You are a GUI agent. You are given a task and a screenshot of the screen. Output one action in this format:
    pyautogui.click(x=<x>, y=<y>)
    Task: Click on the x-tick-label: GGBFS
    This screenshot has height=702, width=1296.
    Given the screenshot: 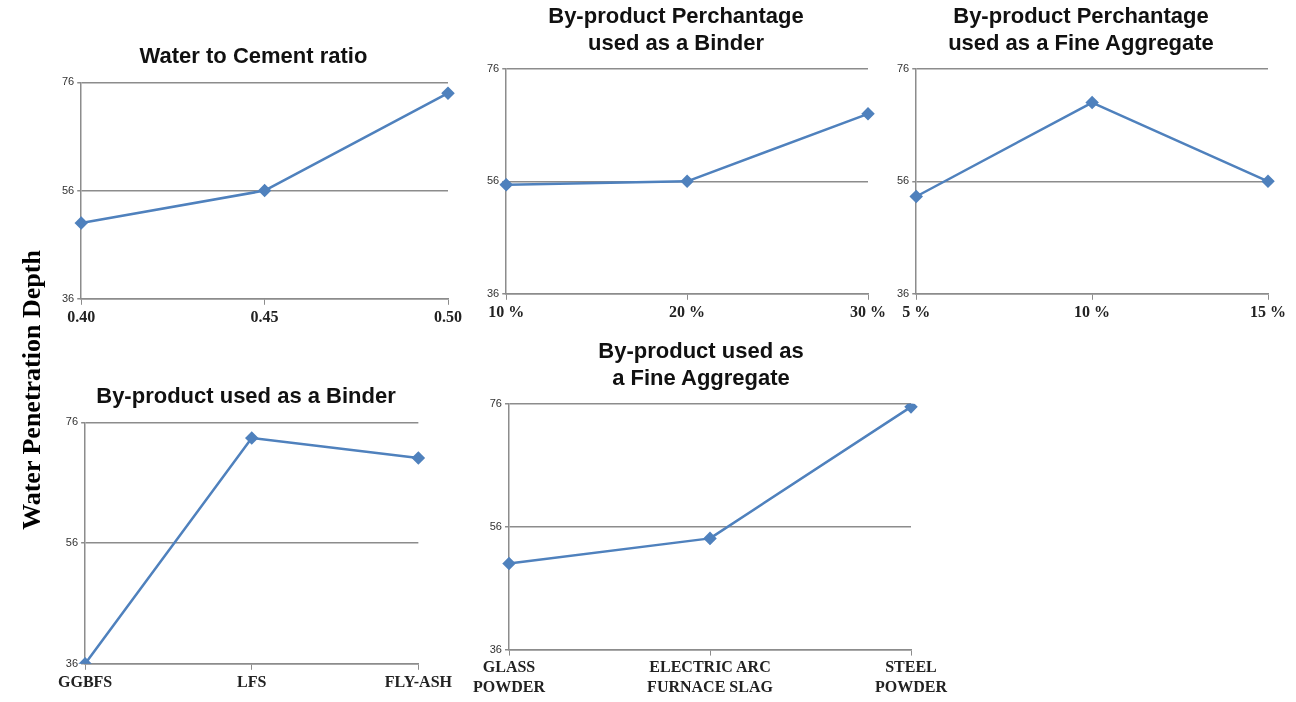 What is the action you would take?
    pyautogui.click(x=85, y=681)
    